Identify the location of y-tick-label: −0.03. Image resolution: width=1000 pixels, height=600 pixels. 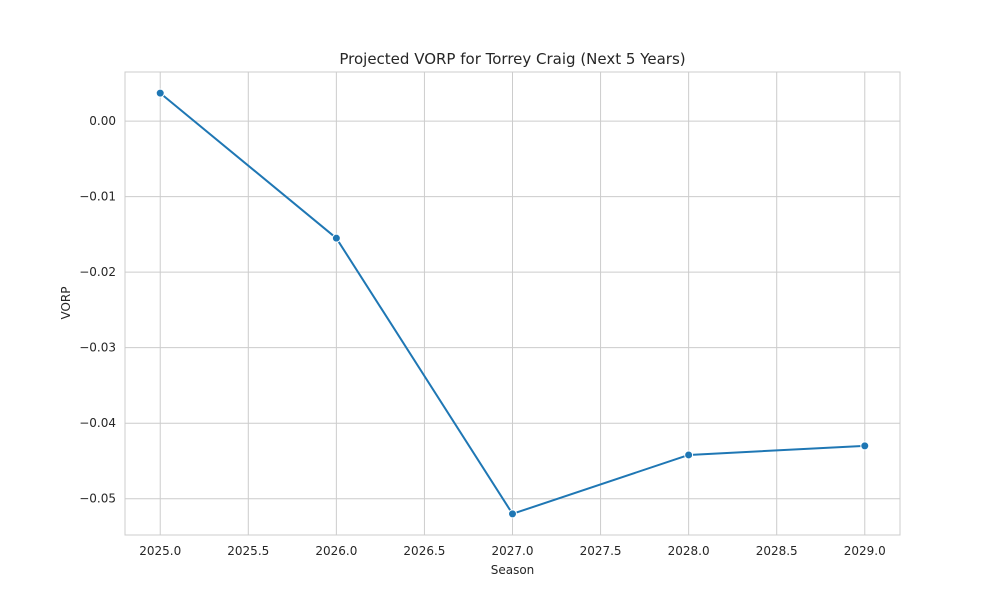
(97, 348).